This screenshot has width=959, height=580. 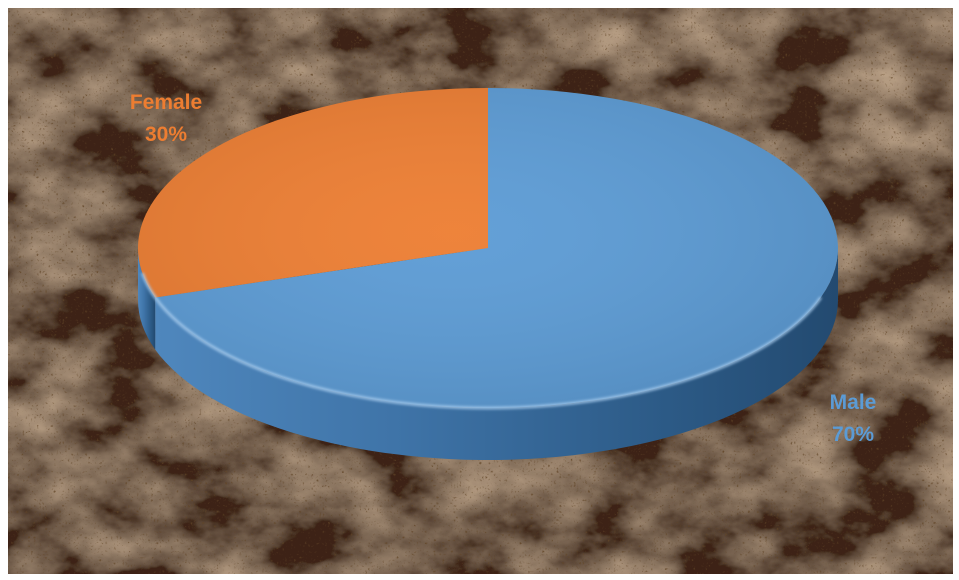 What do you see at coordinates (166, 102) in the screenshot?
I see `label-female-name: Female` at bounding box center [166, 102].